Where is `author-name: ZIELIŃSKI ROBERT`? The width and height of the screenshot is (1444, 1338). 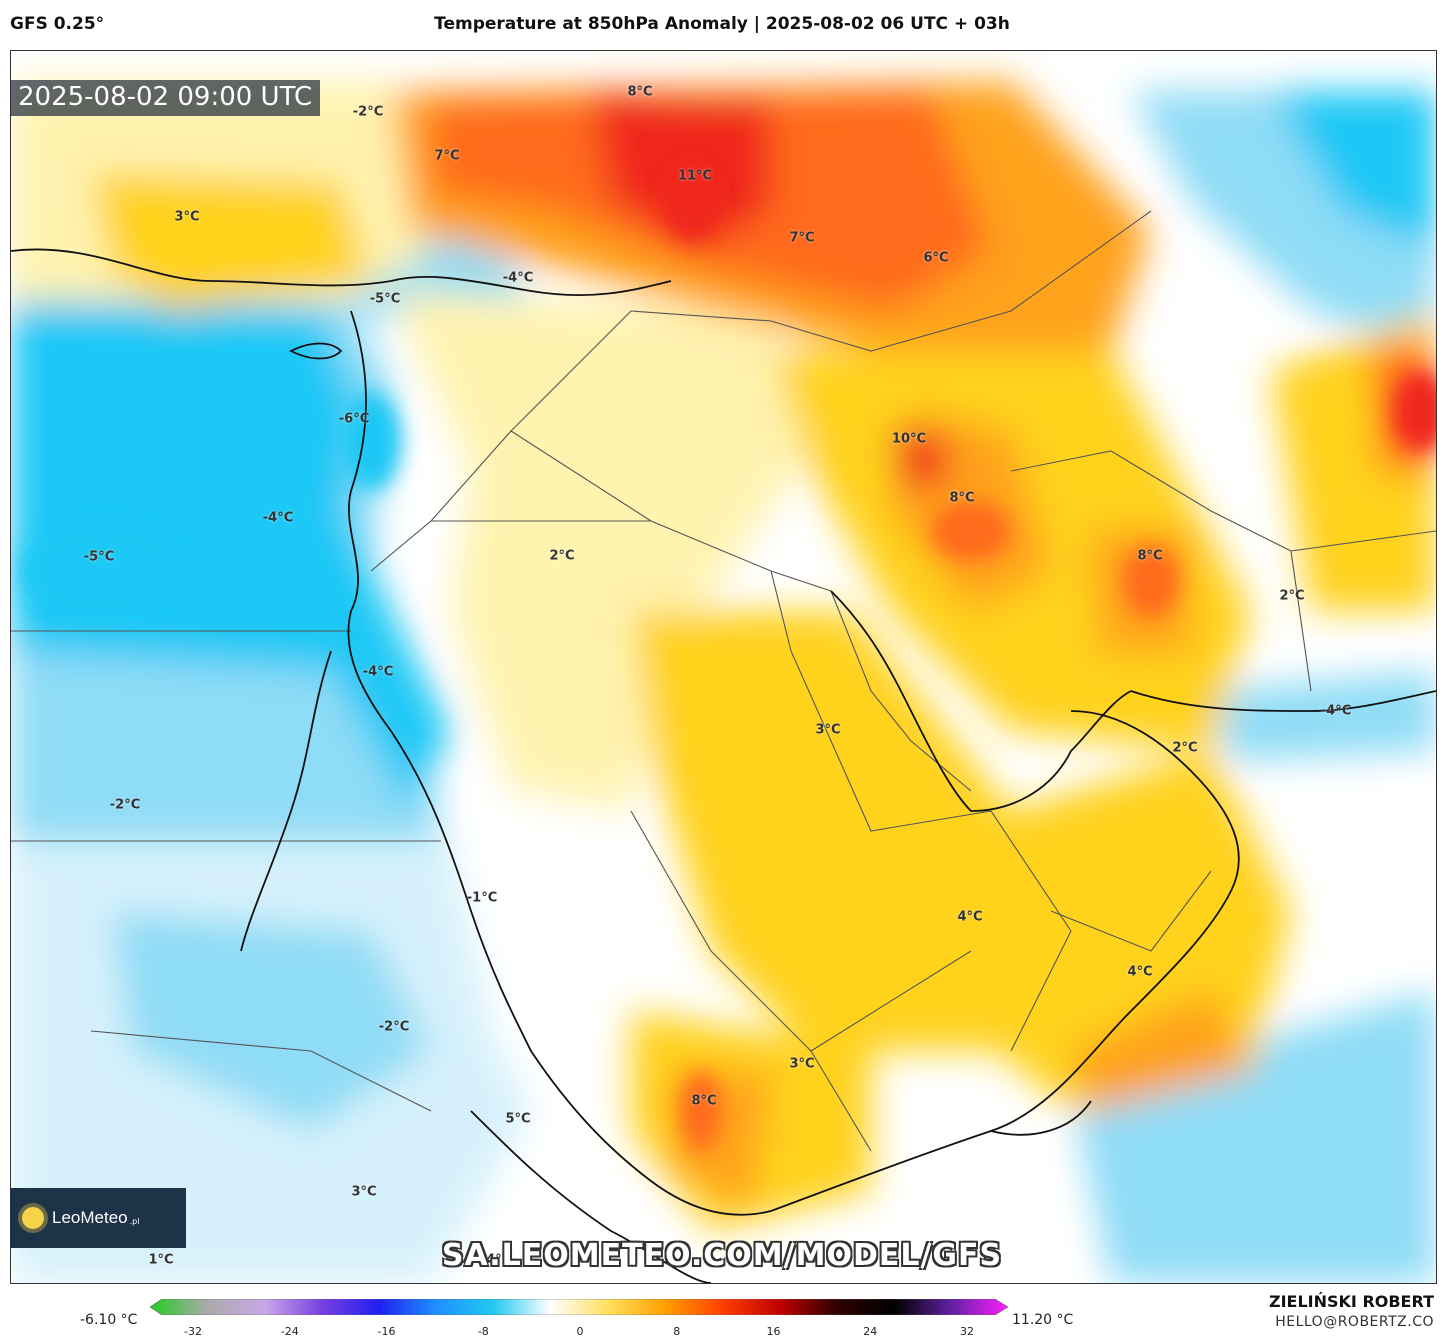 author-name: ZIELIŃSKI ROBERT is located at coordinates (1351, 1301).